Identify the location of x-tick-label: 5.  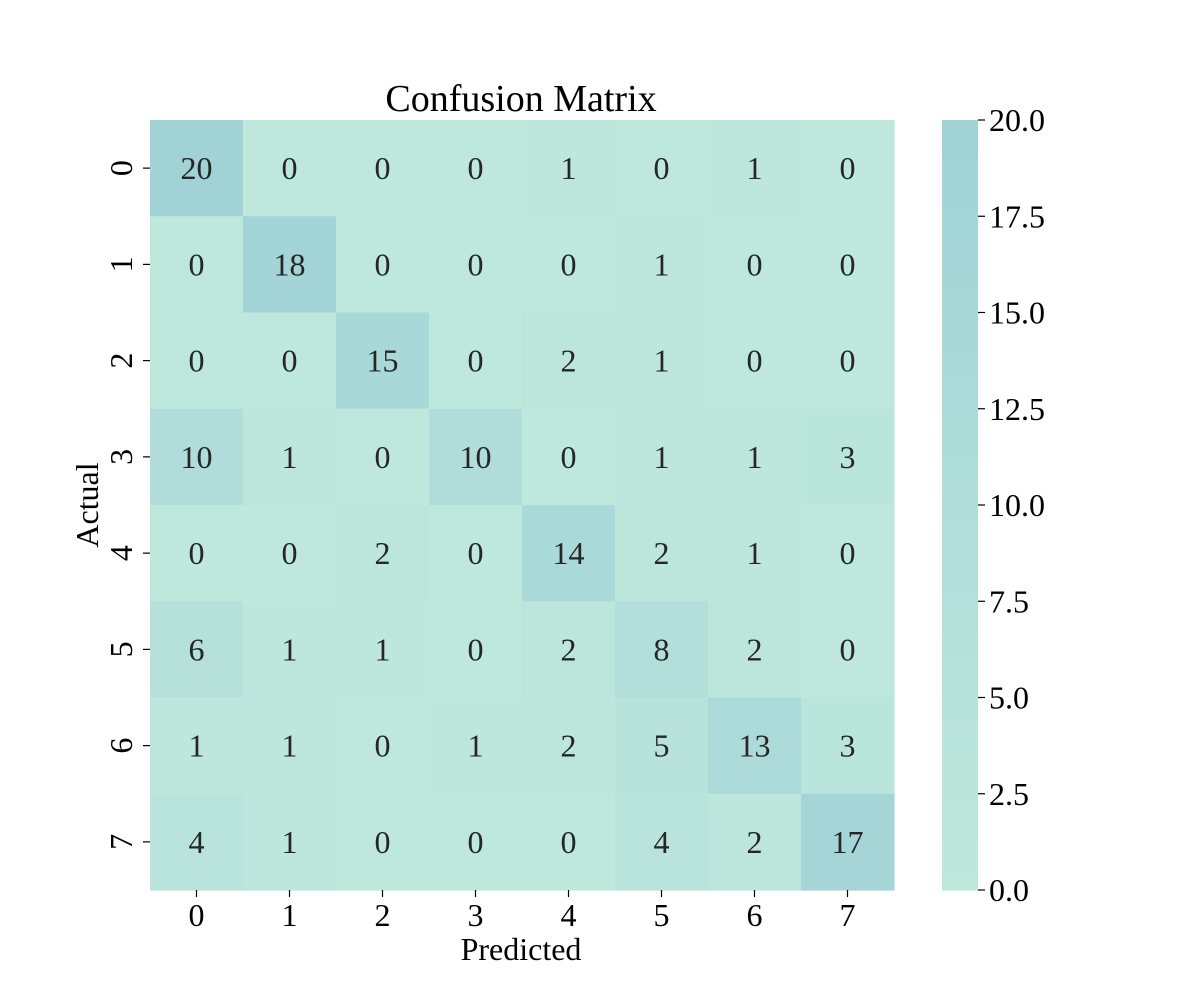
(662, 915).